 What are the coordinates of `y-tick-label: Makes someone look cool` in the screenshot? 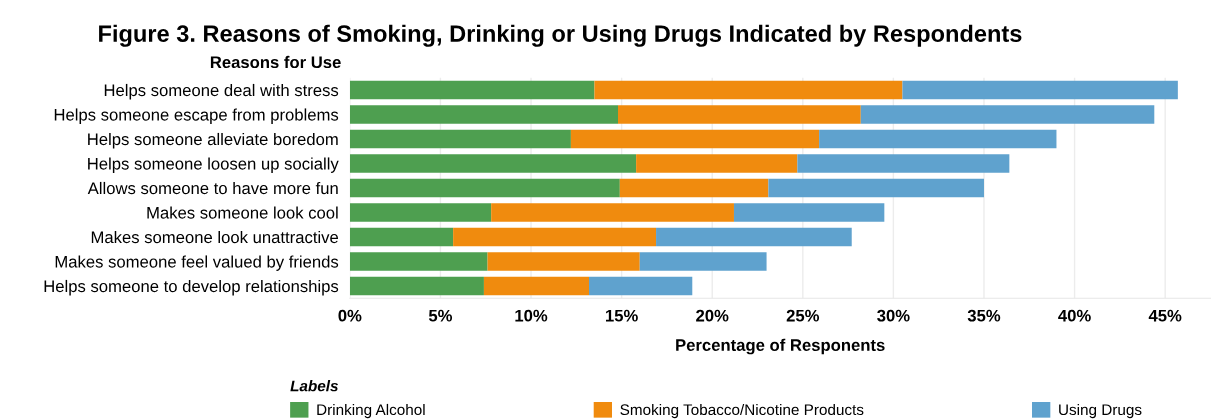 It's located at (242, 212).